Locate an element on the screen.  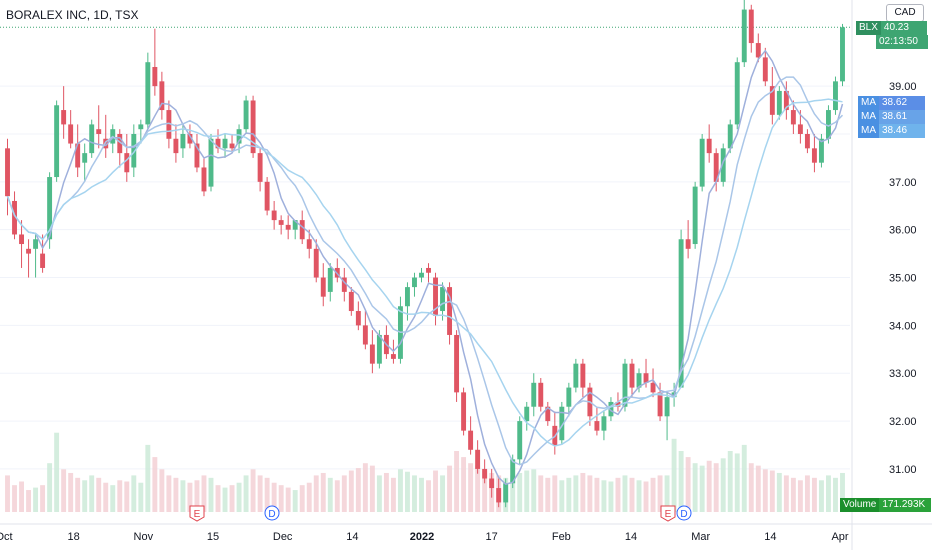
ma-label: MA is located at coordinates (868, 117).